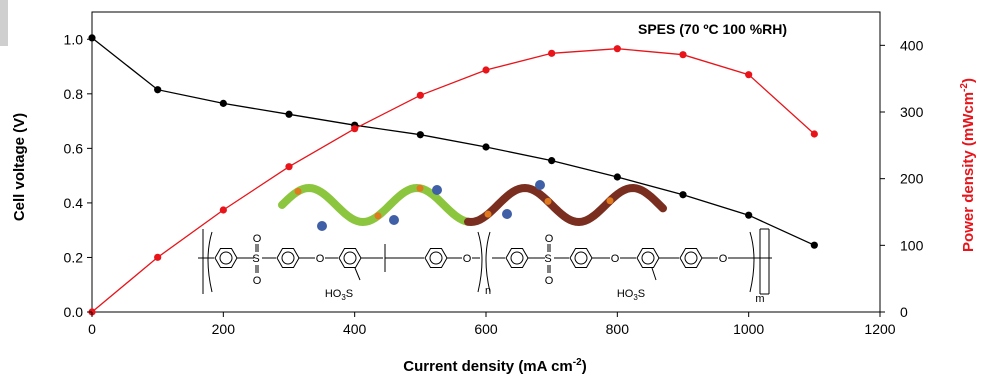 The width and height of the screenshot is (983, 384). I want to click on hydrophobic-segment, so click(375, 205).